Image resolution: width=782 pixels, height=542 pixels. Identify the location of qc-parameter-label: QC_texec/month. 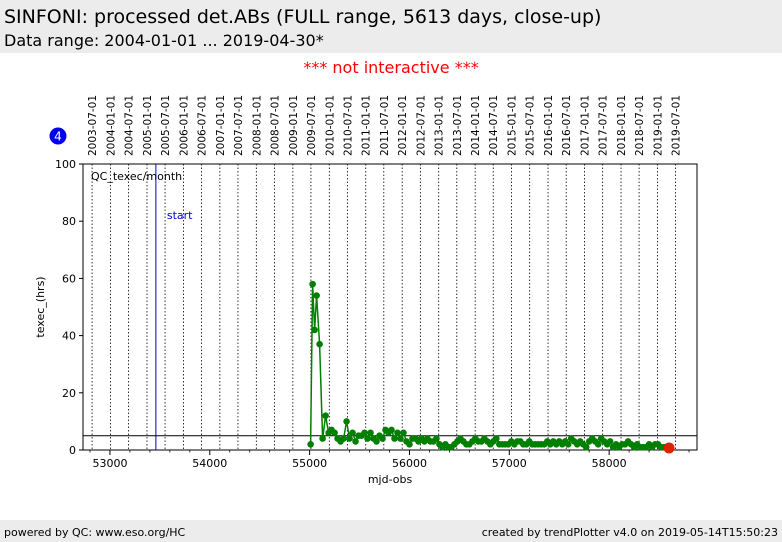
(136, 176).